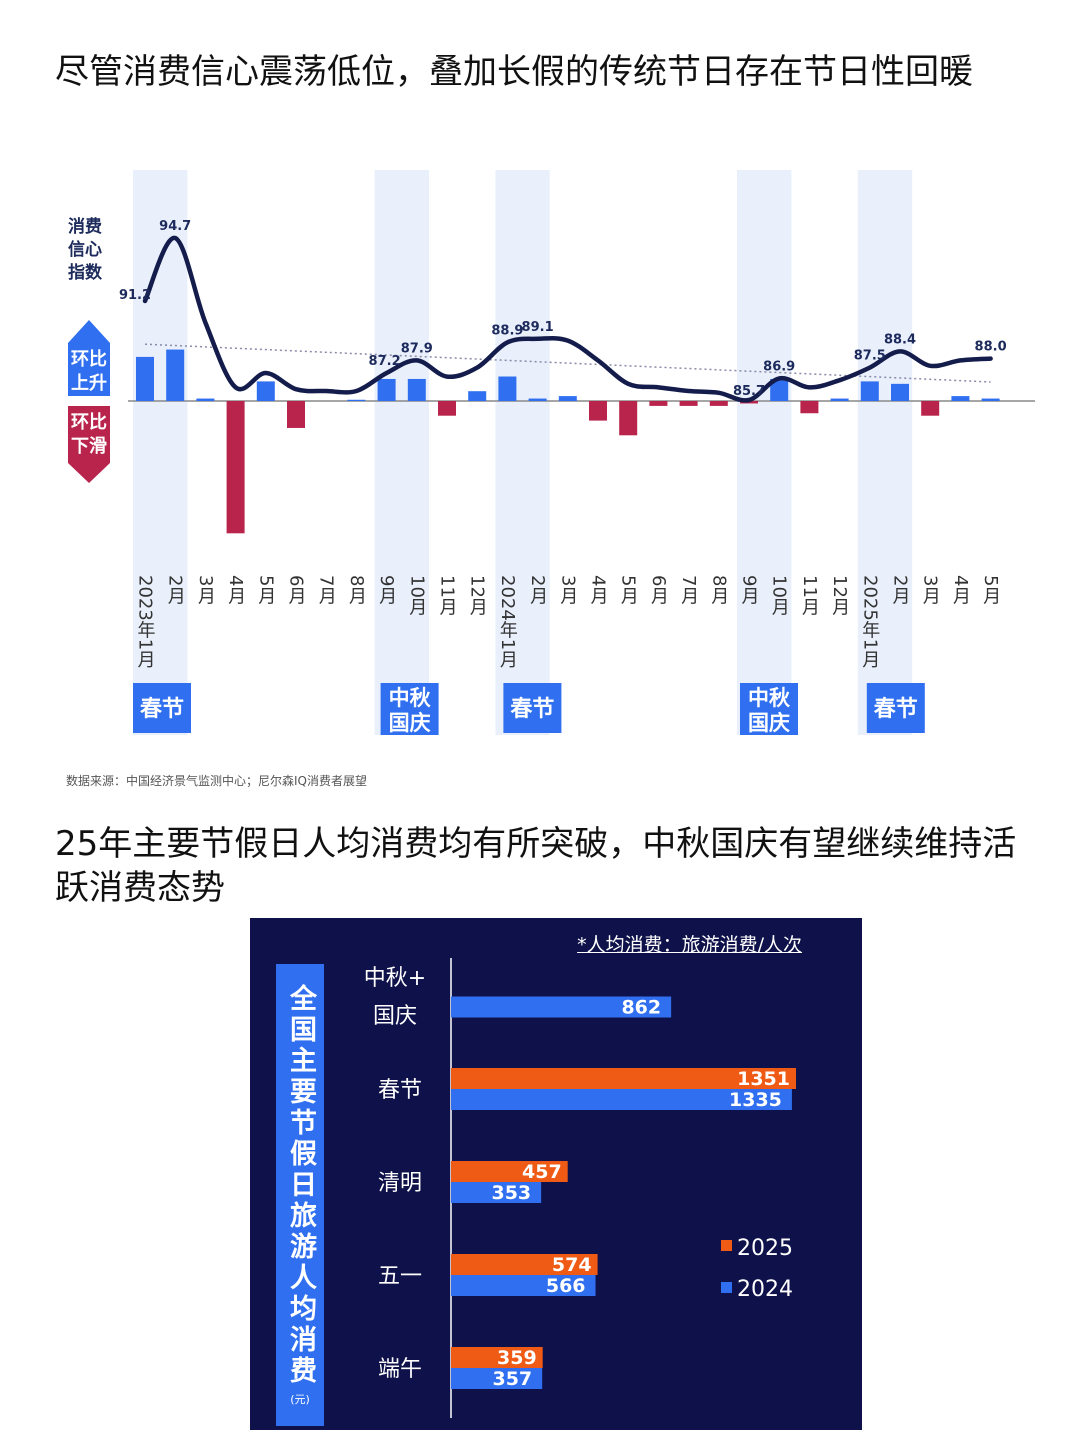 This screenshot has width=1080, height=1443. I want to click on data-label: 87.2, so click(385, 361).